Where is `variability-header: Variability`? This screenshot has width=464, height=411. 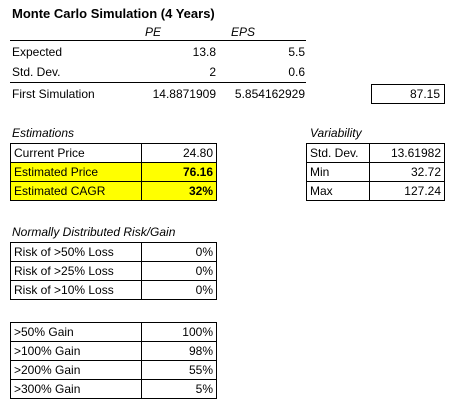 variability-header: Variability is located at coordinates (336, 133).